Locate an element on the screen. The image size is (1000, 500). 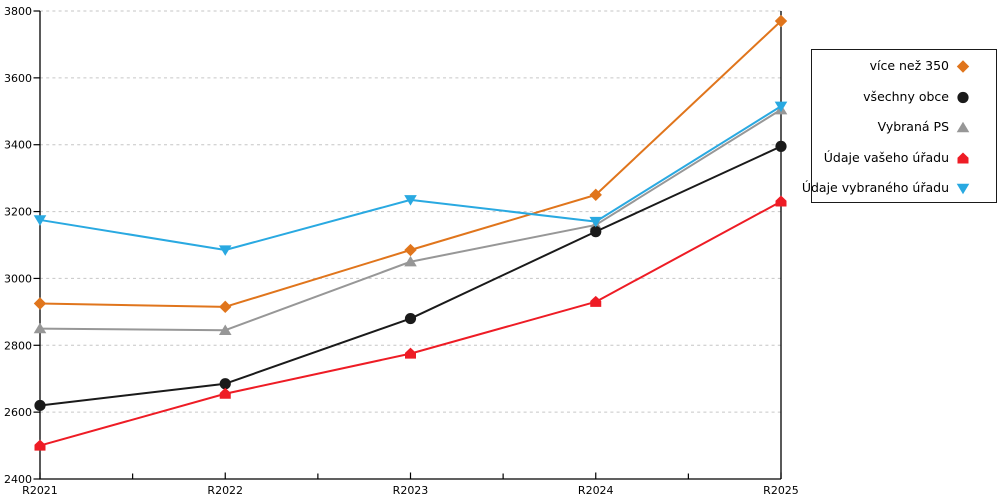
legend-item: více než 350 is located at coordinates (904, 66).